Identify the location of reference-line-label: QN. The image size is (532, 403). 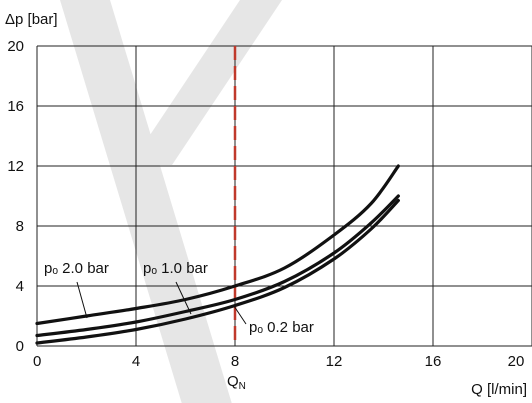
(236, 382).